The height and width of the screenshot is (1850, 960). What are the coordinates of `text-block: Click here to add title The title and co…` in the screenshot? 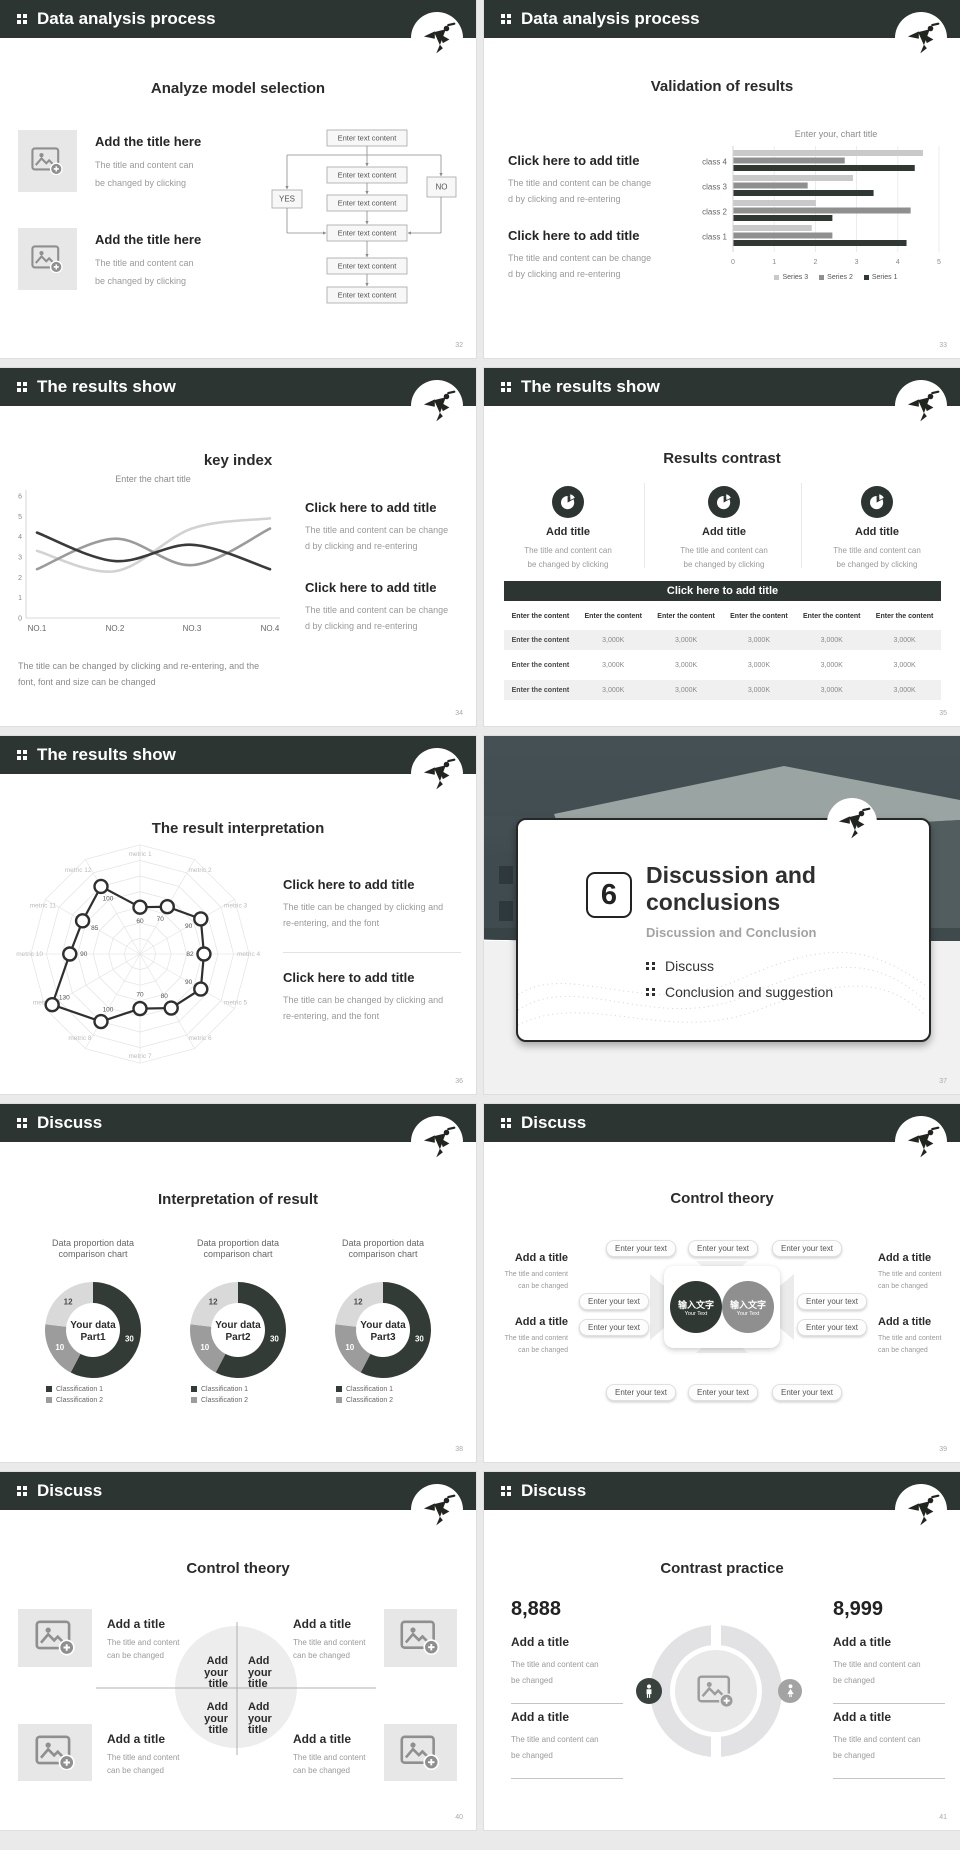 It's located at (603, 255).